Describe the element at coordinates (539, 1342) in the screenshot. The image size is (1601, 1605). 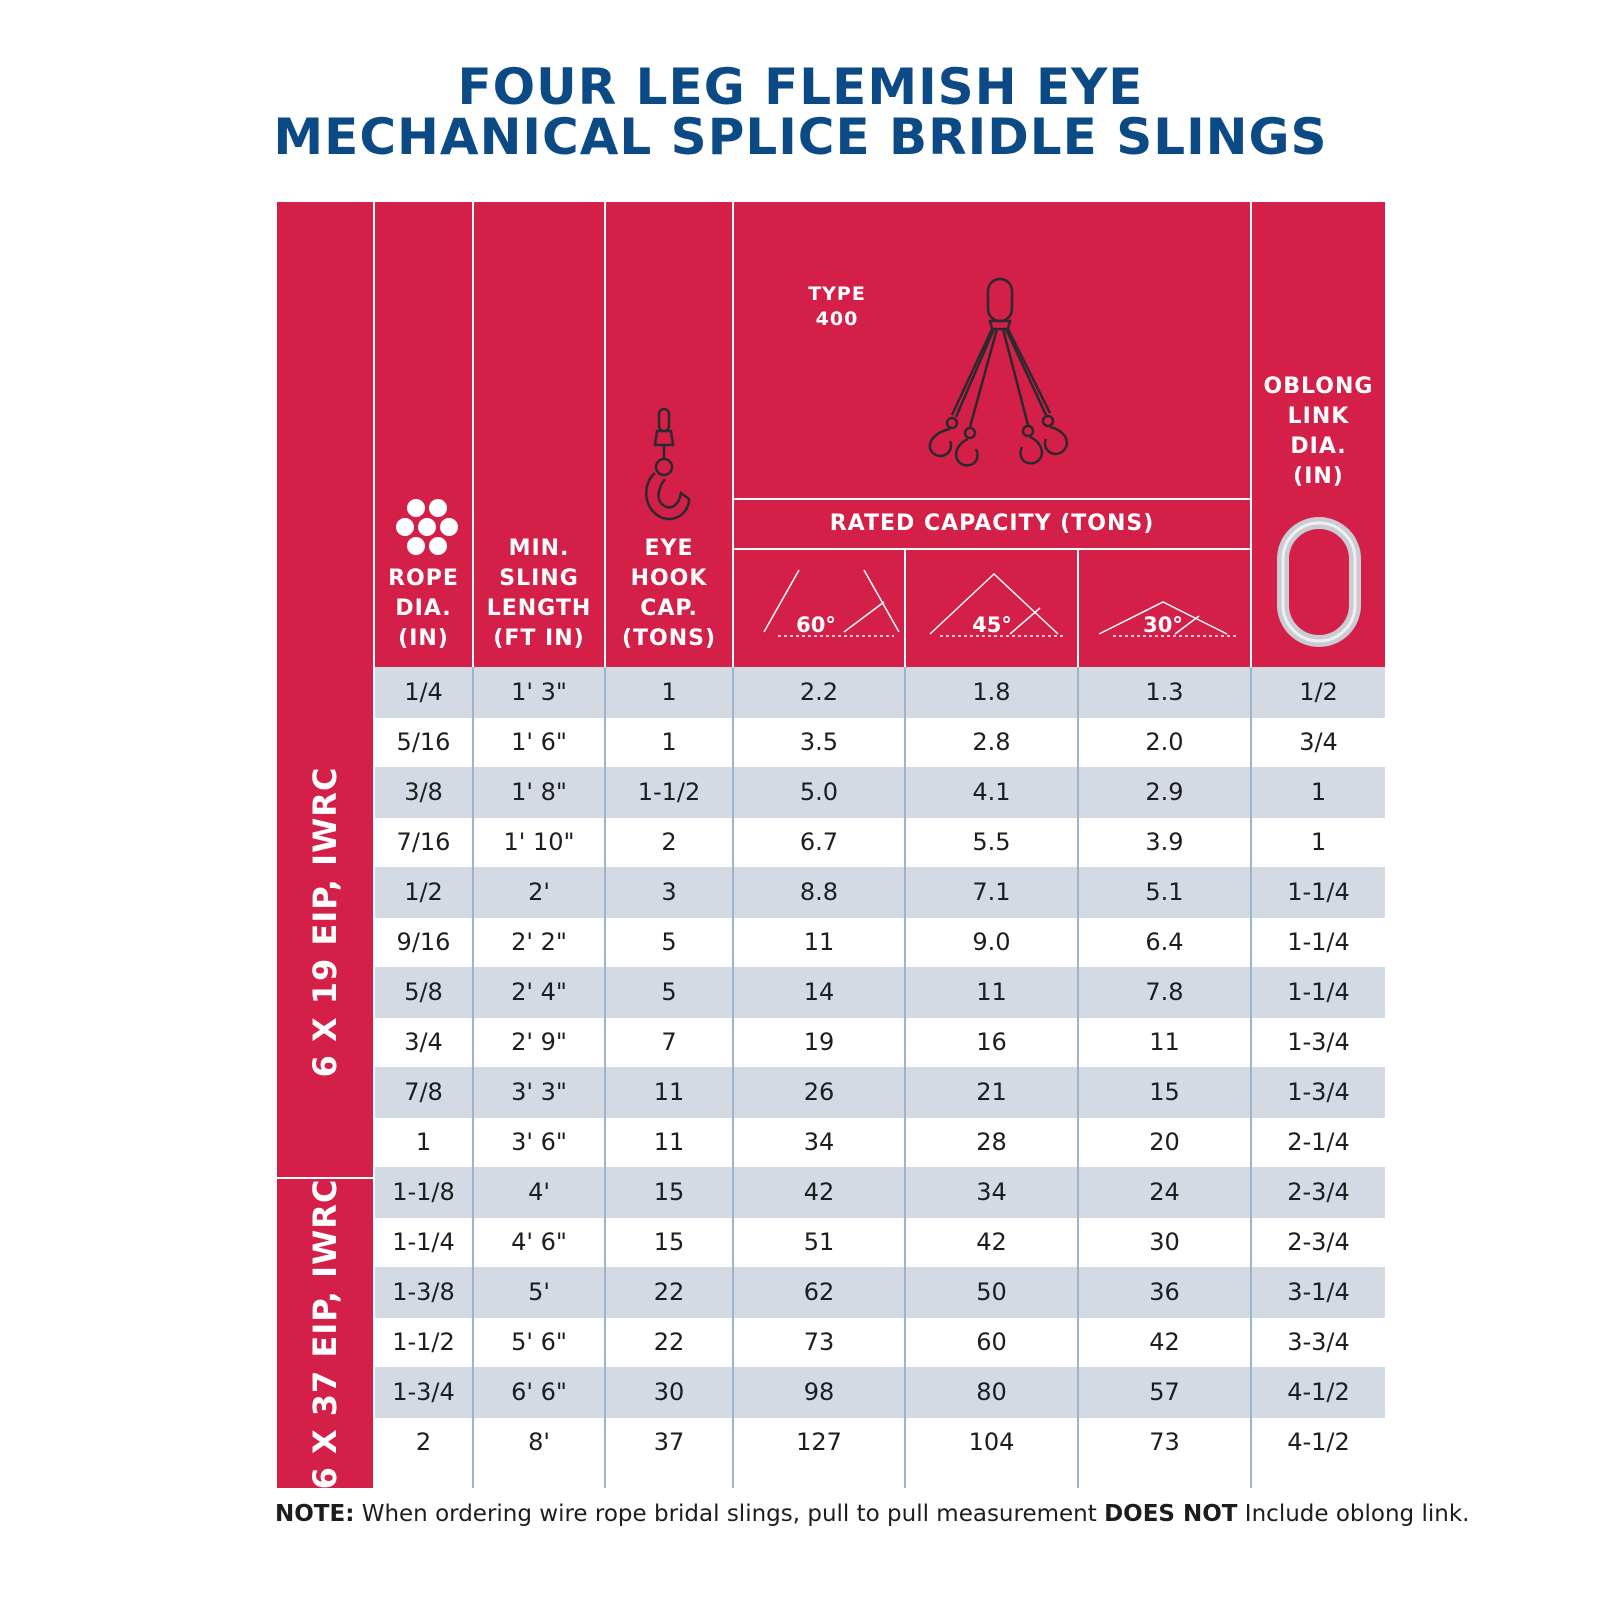
I see `table-cell: 5' 6"` at that location.